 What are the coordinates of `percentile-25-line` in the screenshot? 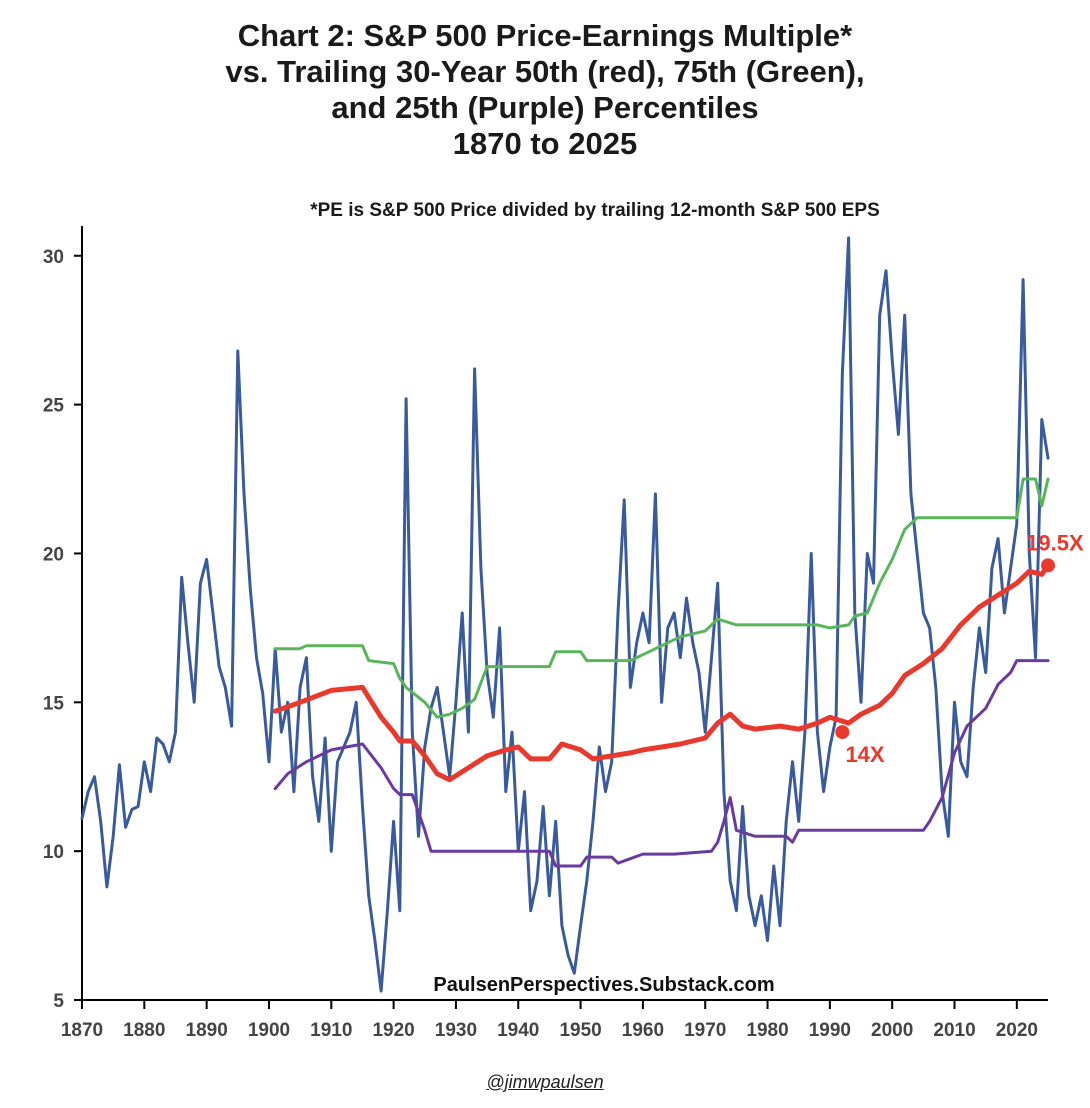 It's located at (661, 763).